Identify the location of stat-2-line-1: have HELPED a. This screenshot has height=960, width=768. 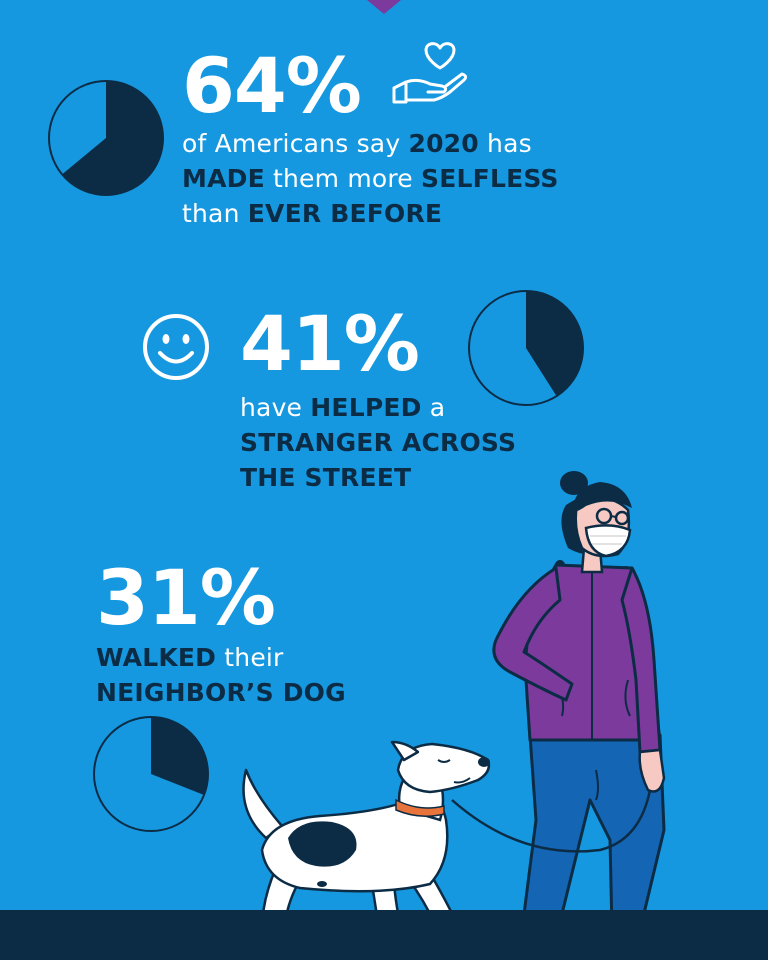
(378, 407).